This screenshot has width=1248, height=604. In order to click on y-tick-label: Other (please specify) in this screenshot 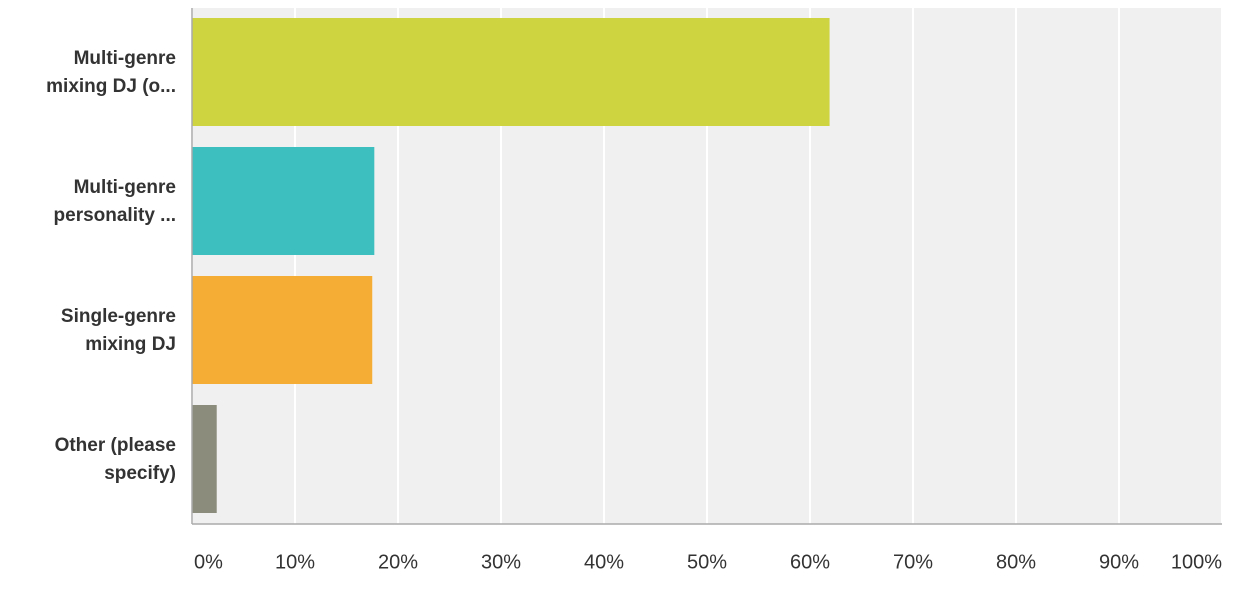, I will do `click(115, 459)`.